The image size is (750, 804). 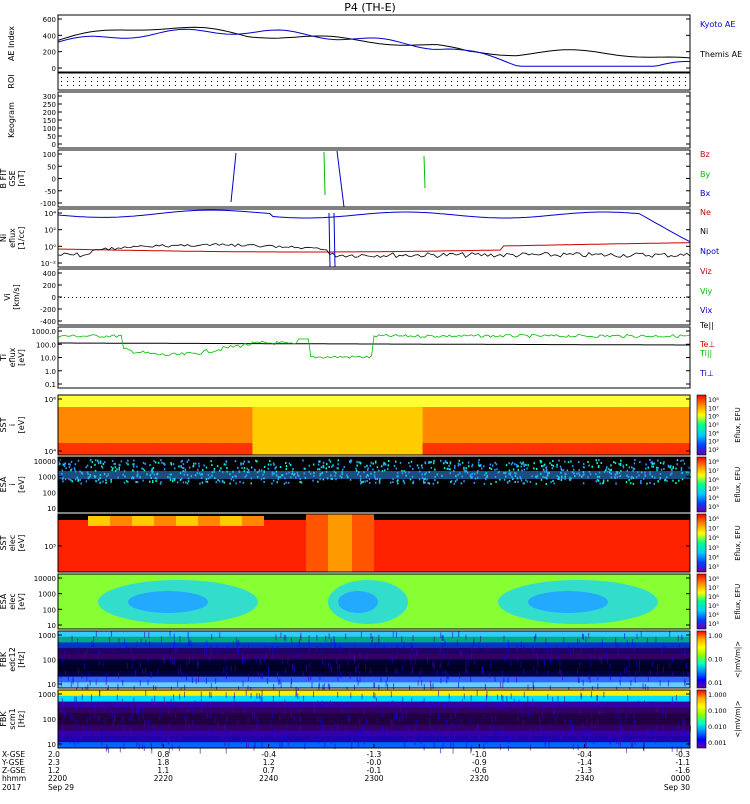 I want to click on y-tick-label: 10⁰, so click(x=50, y=247).